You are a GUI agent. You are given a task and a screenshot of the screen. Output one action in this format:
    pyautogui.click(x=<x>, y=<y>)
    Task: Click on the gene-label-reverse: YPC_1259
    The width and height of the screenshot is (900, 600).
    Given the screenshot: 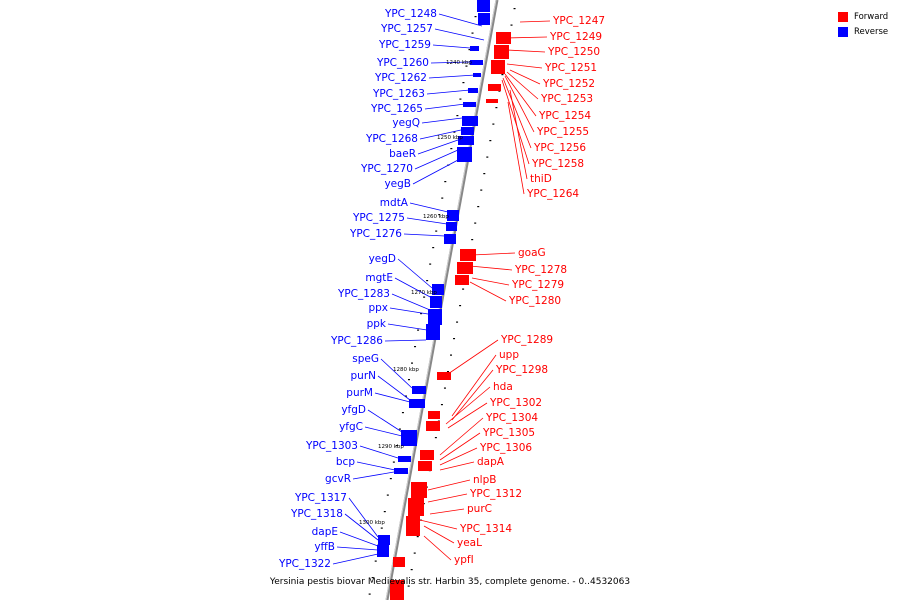 What is the action you would take?
    pyautogui.click(x=404, y=45)
    